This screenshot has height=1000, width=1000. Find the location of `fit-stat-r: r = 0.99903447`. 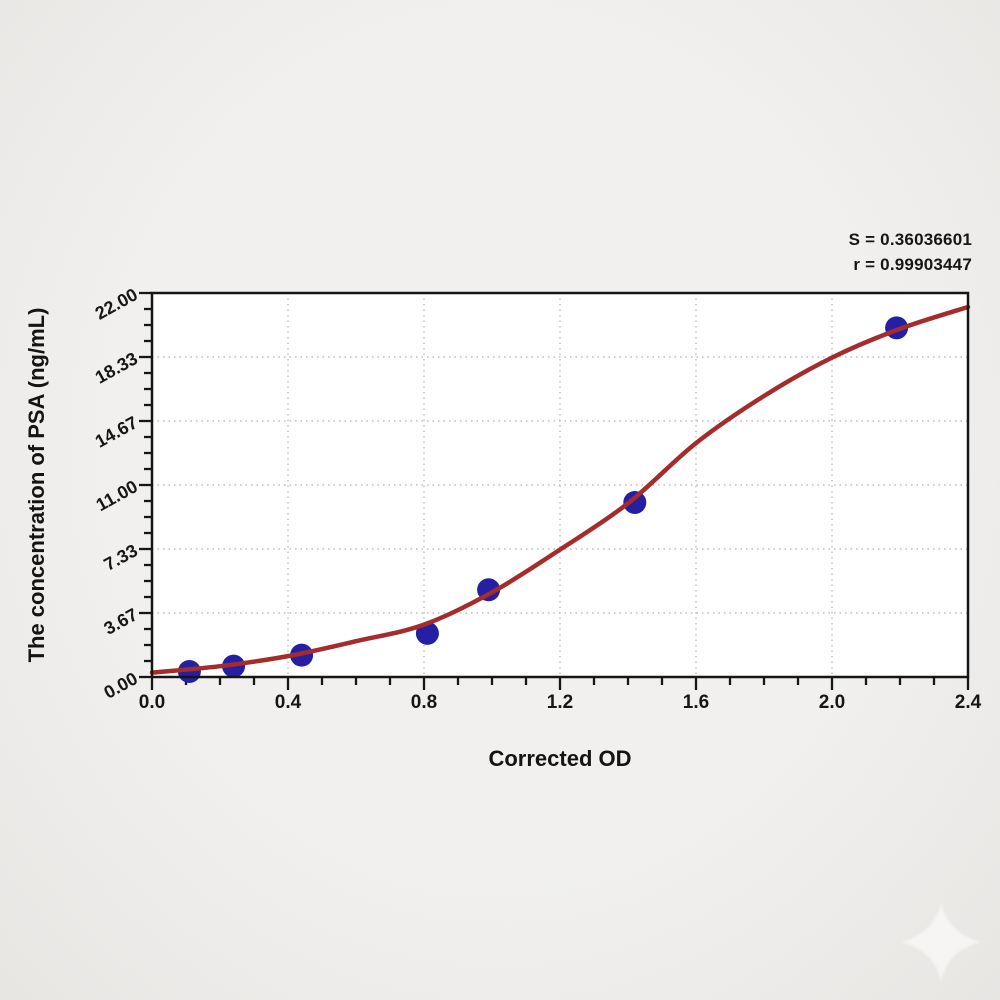

fit-stat-r: r = 0.99903447 is located at coordinates (912, 264).